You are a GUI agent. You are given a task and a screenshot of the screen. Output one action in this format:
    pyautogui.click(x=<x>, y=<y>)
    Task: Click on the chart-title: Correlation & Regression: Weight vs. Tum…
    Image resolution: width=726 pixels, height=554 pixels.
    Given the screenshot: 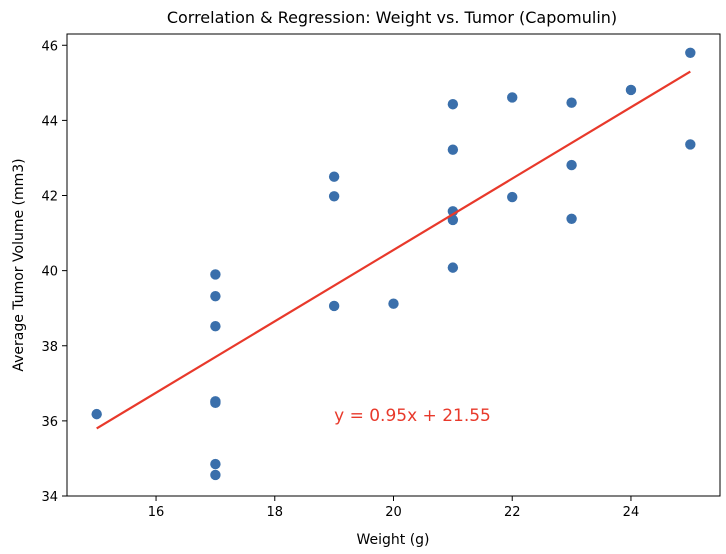 What is the action you would take?
    pyautogui.click(x=392, y=17)
    